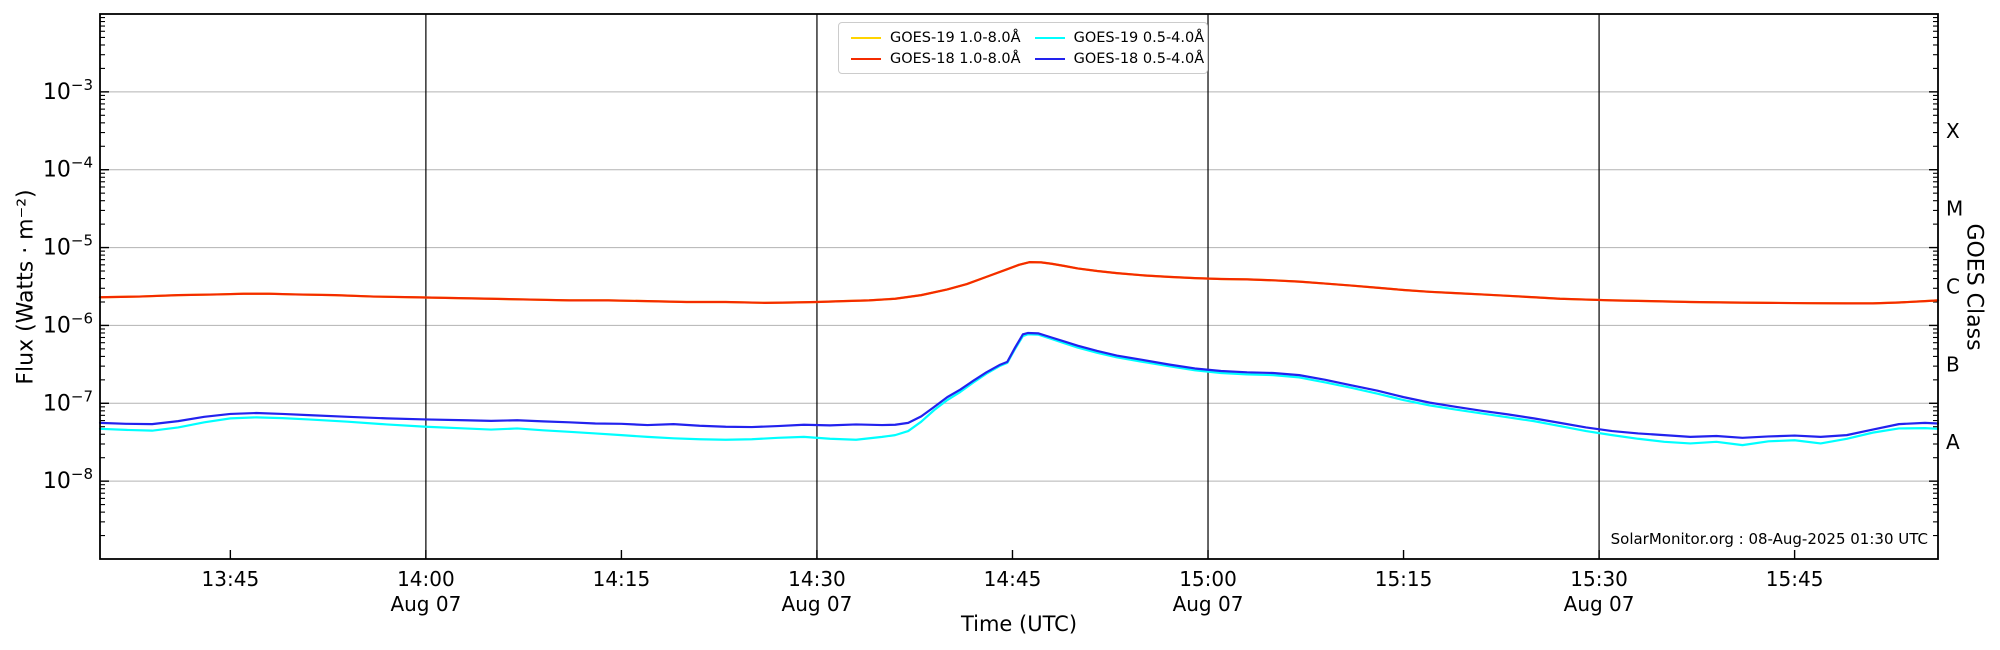 The width and height of the screenshot is (2000, 650). Describe the element at coordinates (68, 90) in the screenshot. I see `y-tick-label: 10⁻³` at that location.